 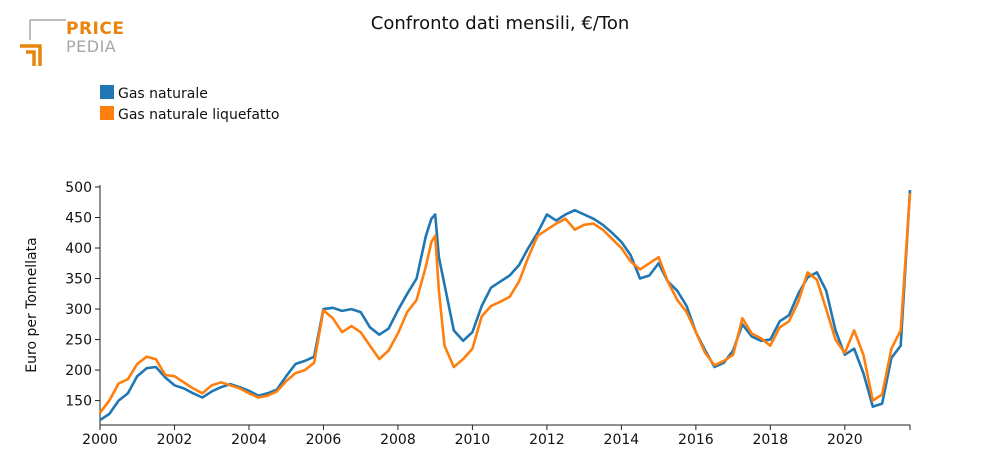 What do you see at coordinates (500, 23) in the screenshot?
I see `chart-title: Confronto dati mensili, €/Ton` at bounding box center [500, 23].